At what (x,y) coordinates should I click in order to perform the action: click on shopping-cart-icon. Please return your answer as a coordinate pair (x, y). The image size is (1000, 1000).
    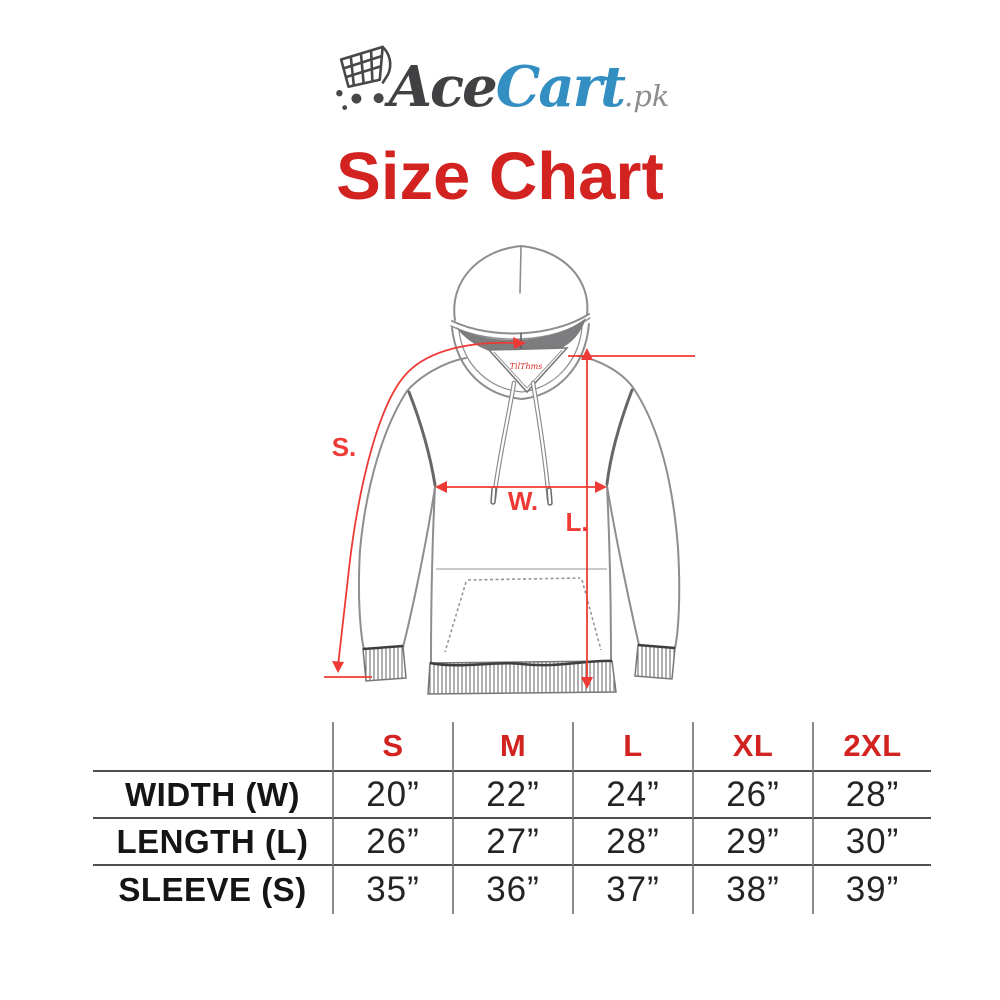
    Looking at the image, I should click on (367, 81).